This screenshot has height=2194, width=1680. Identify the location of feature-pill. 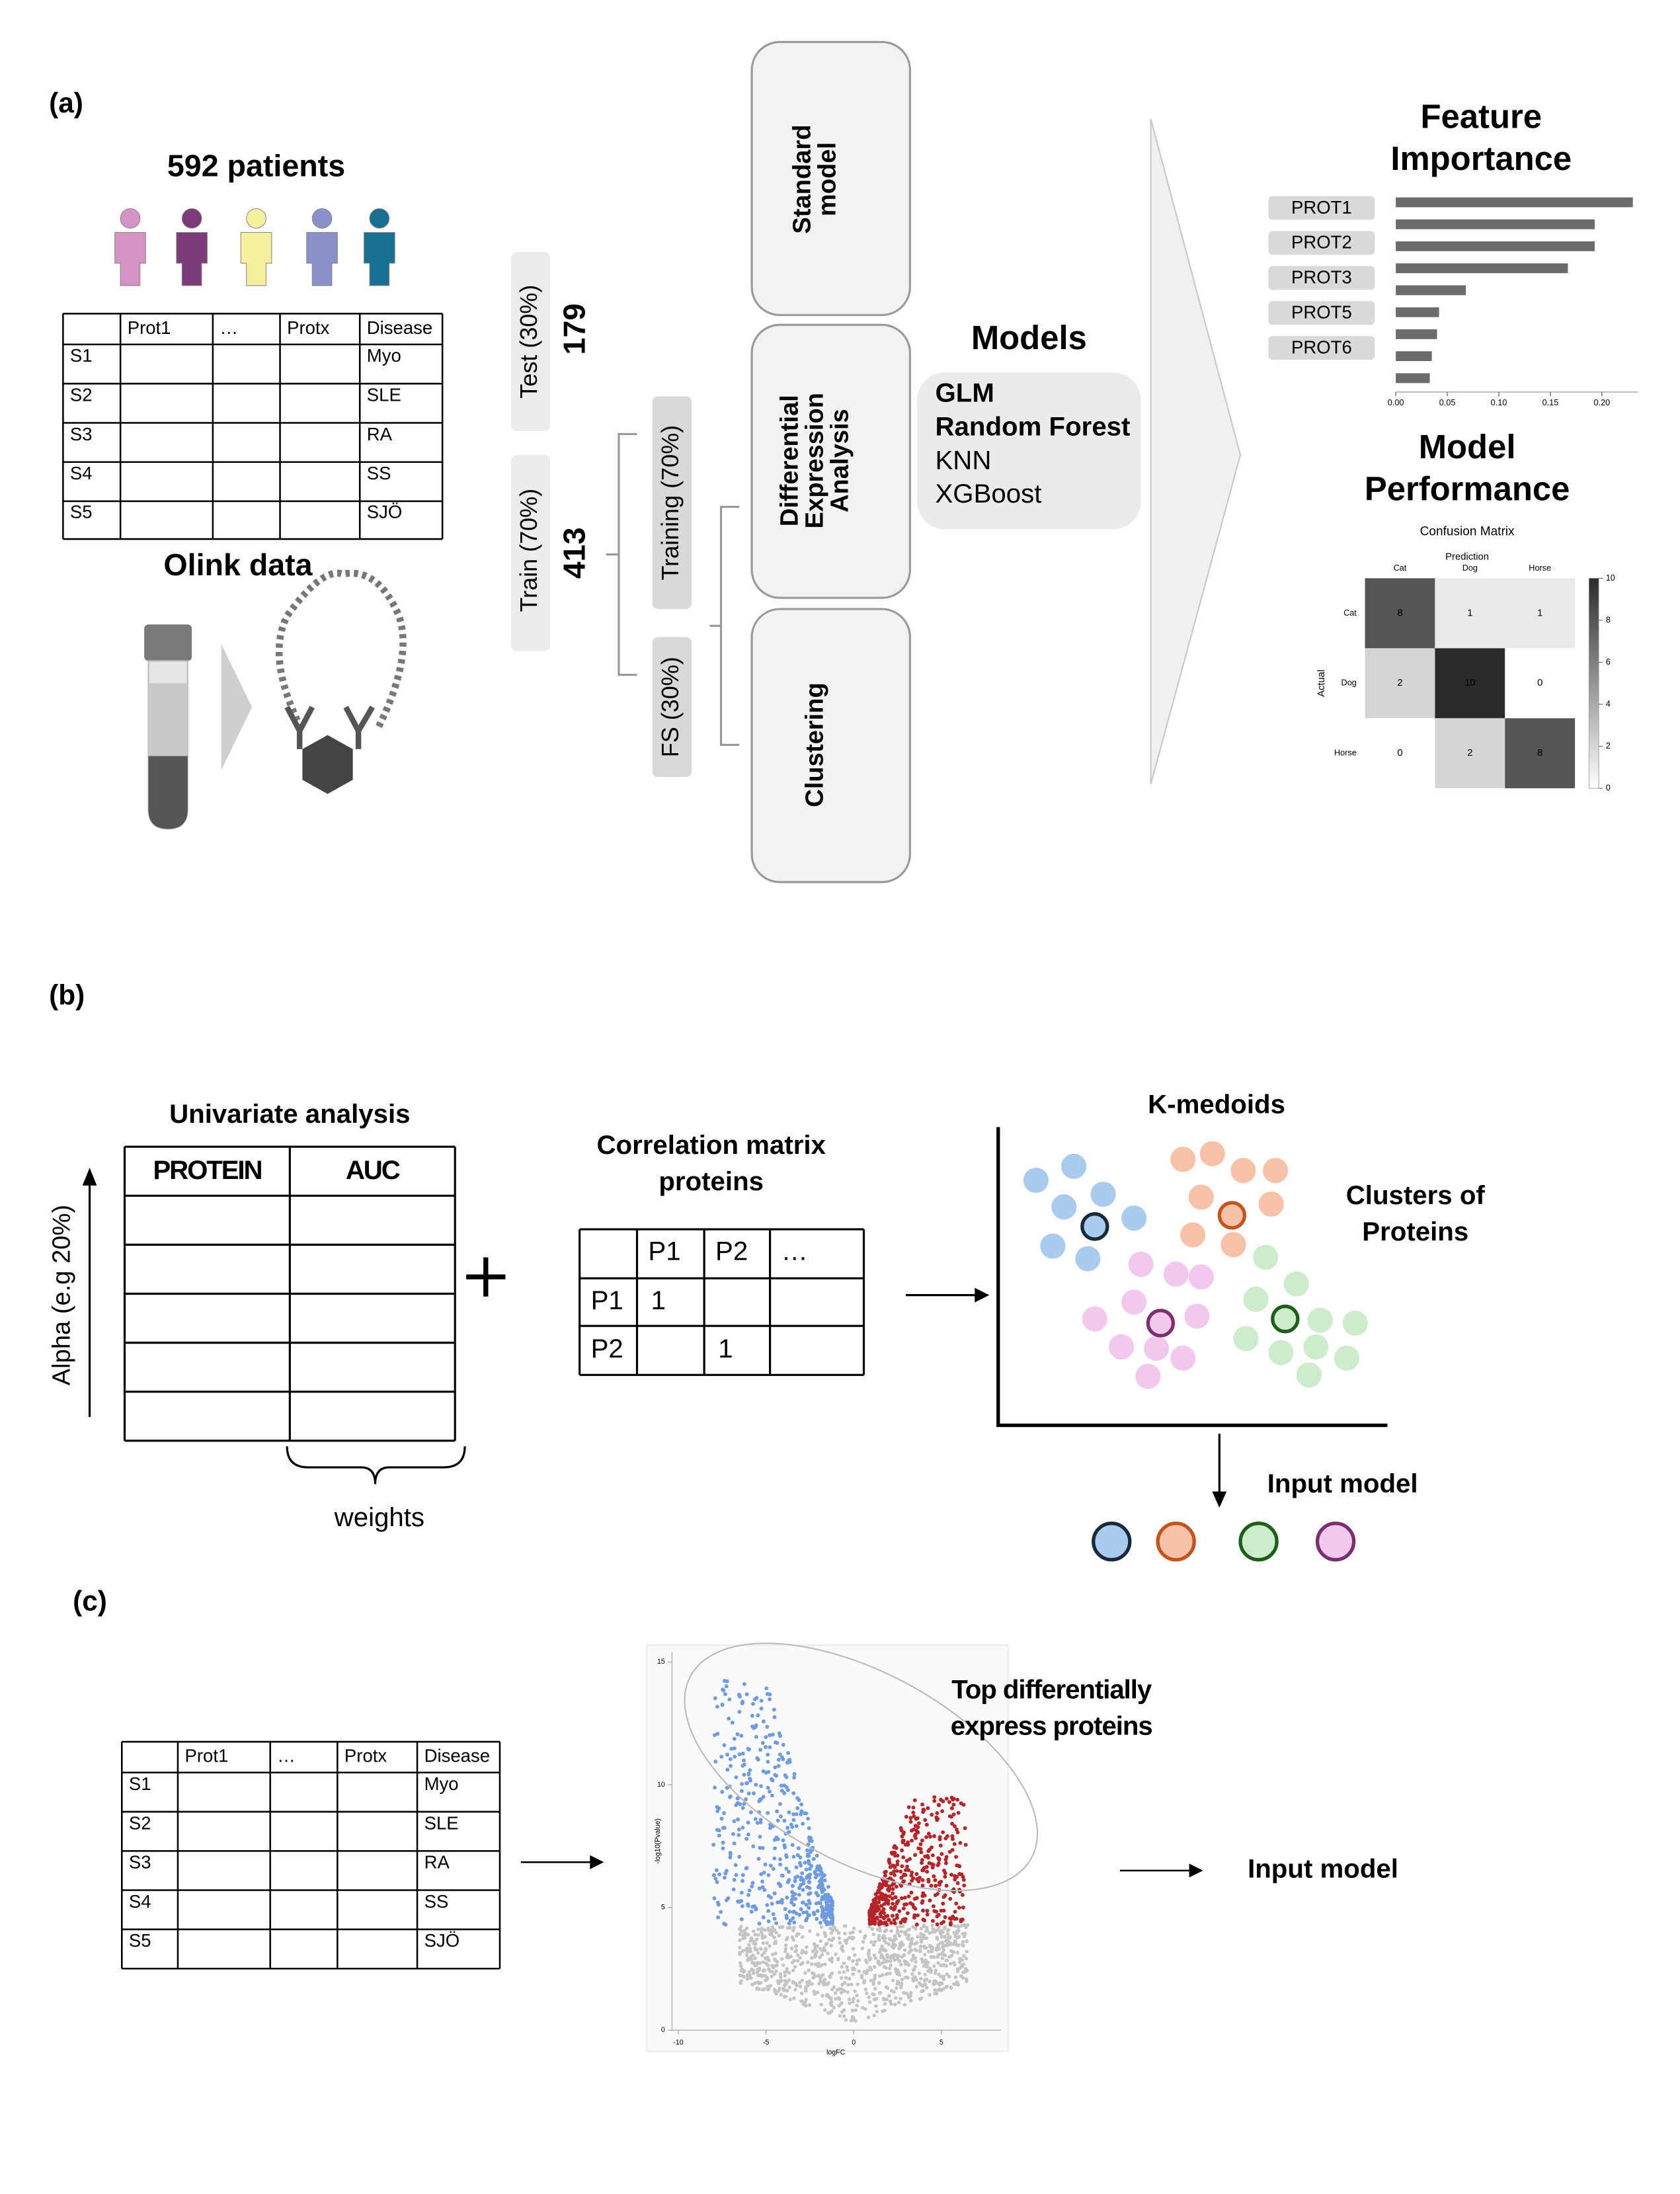
(1321, 313).